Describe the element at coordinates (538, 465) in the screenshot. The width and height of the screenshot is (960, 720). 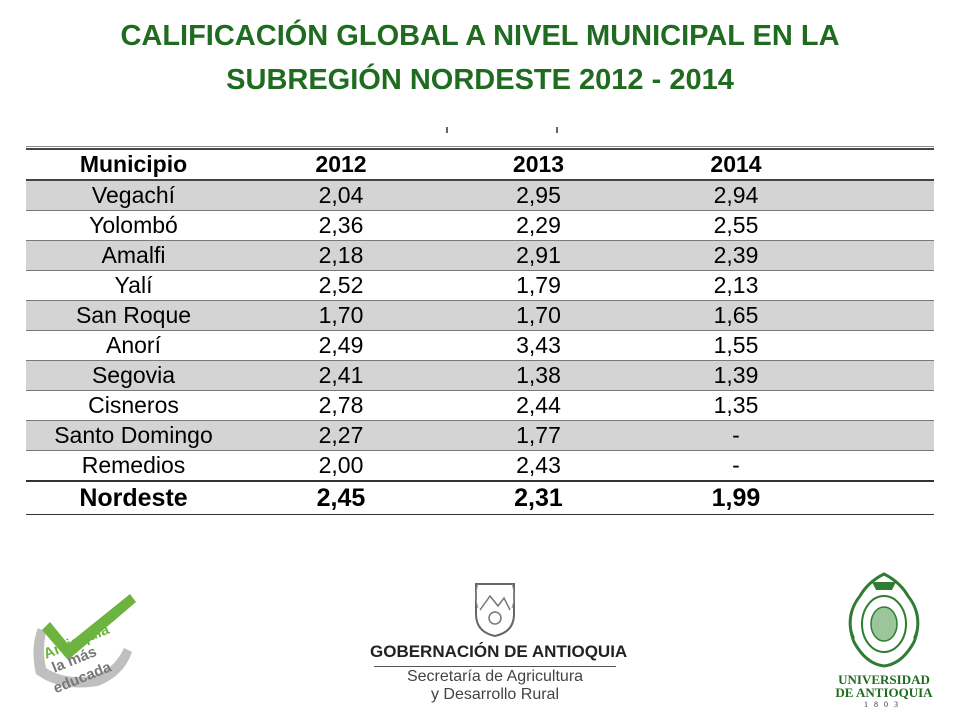
I see `value-2013-cell: 2,43` at that location.